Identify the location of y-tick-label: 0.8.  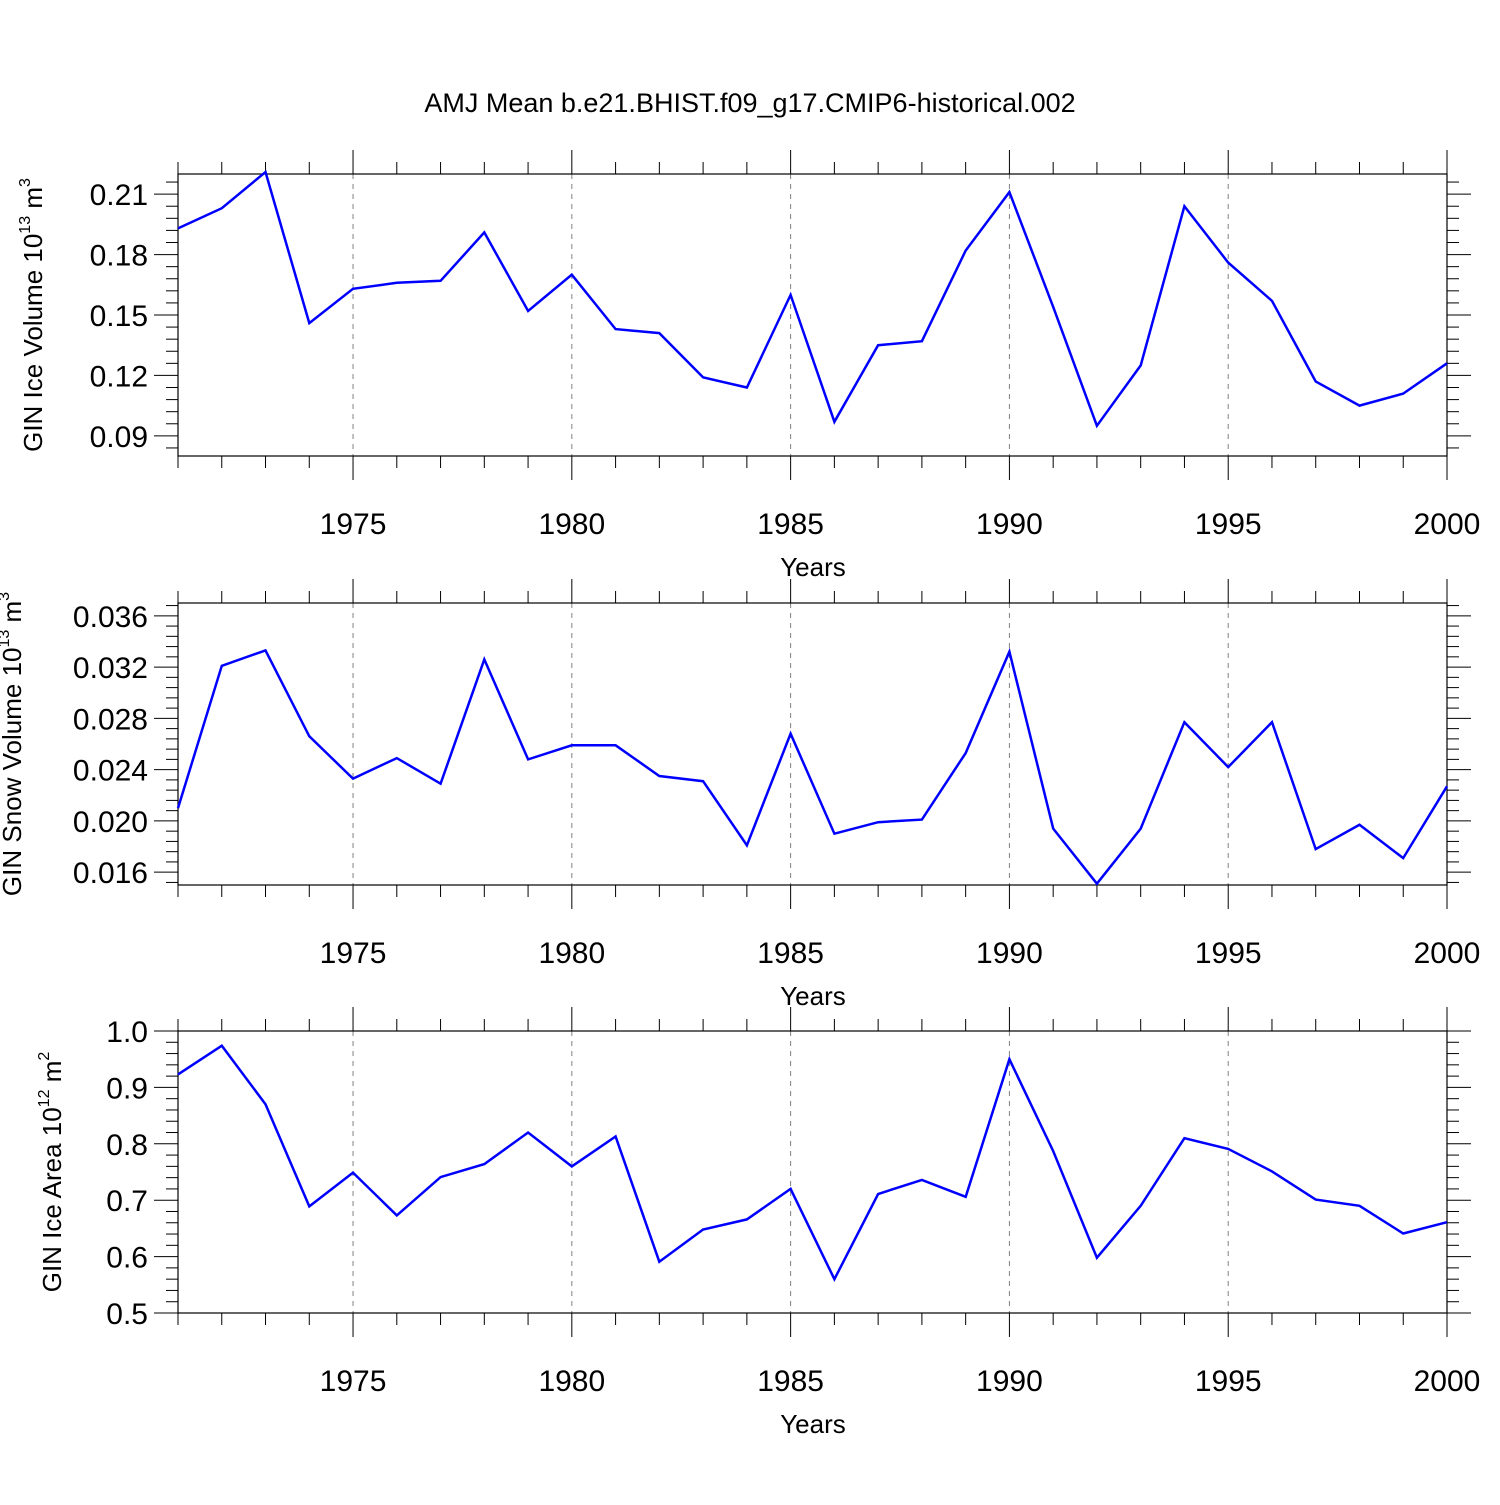
(127, 1145).